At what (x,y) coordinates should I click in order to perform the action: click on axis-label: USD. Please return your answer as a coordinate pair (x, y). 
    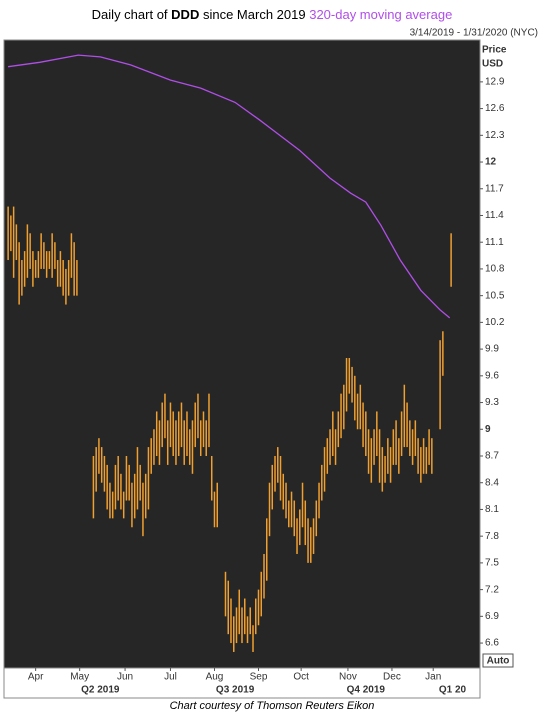
    Looking at the image, I should click on (492, 64).